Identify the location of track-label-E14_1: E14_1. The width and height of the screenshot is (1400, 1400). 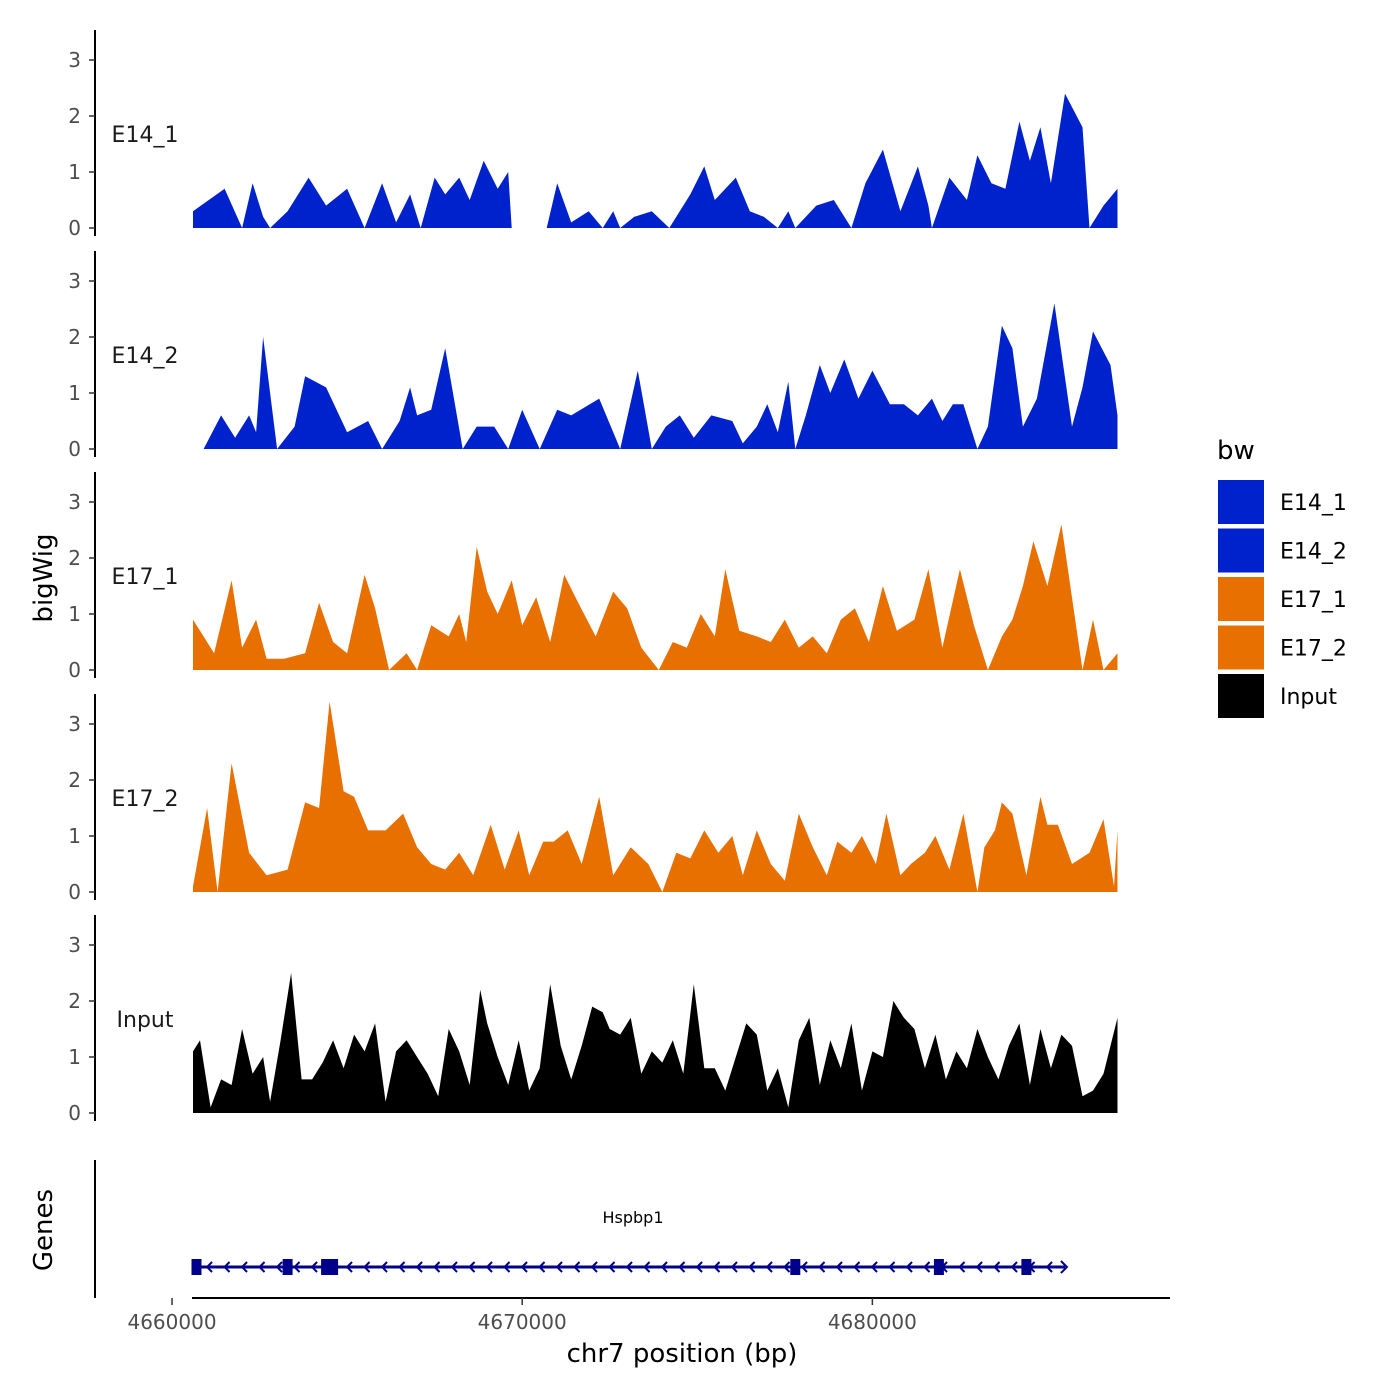
(145, 135).